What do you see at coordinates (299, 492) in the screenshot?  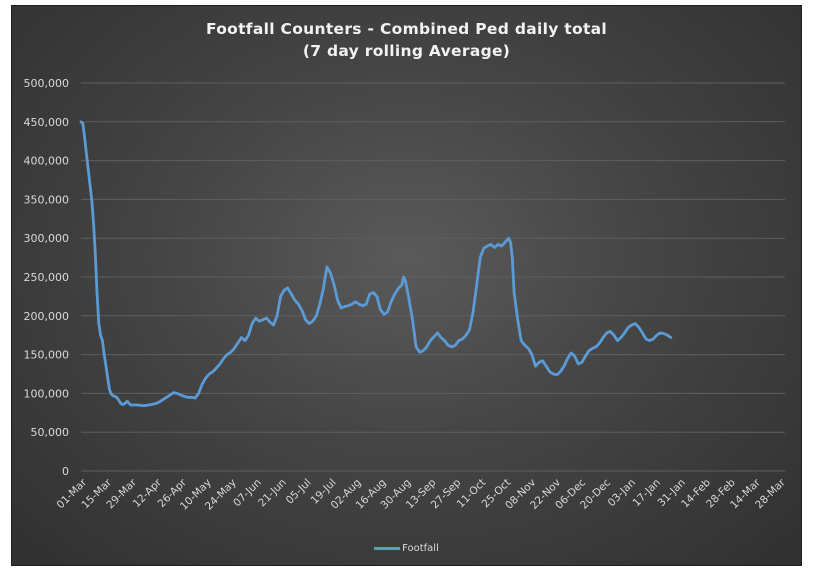 I see `x-tick-label: 05-Jul` at bounding box center [299, 492].